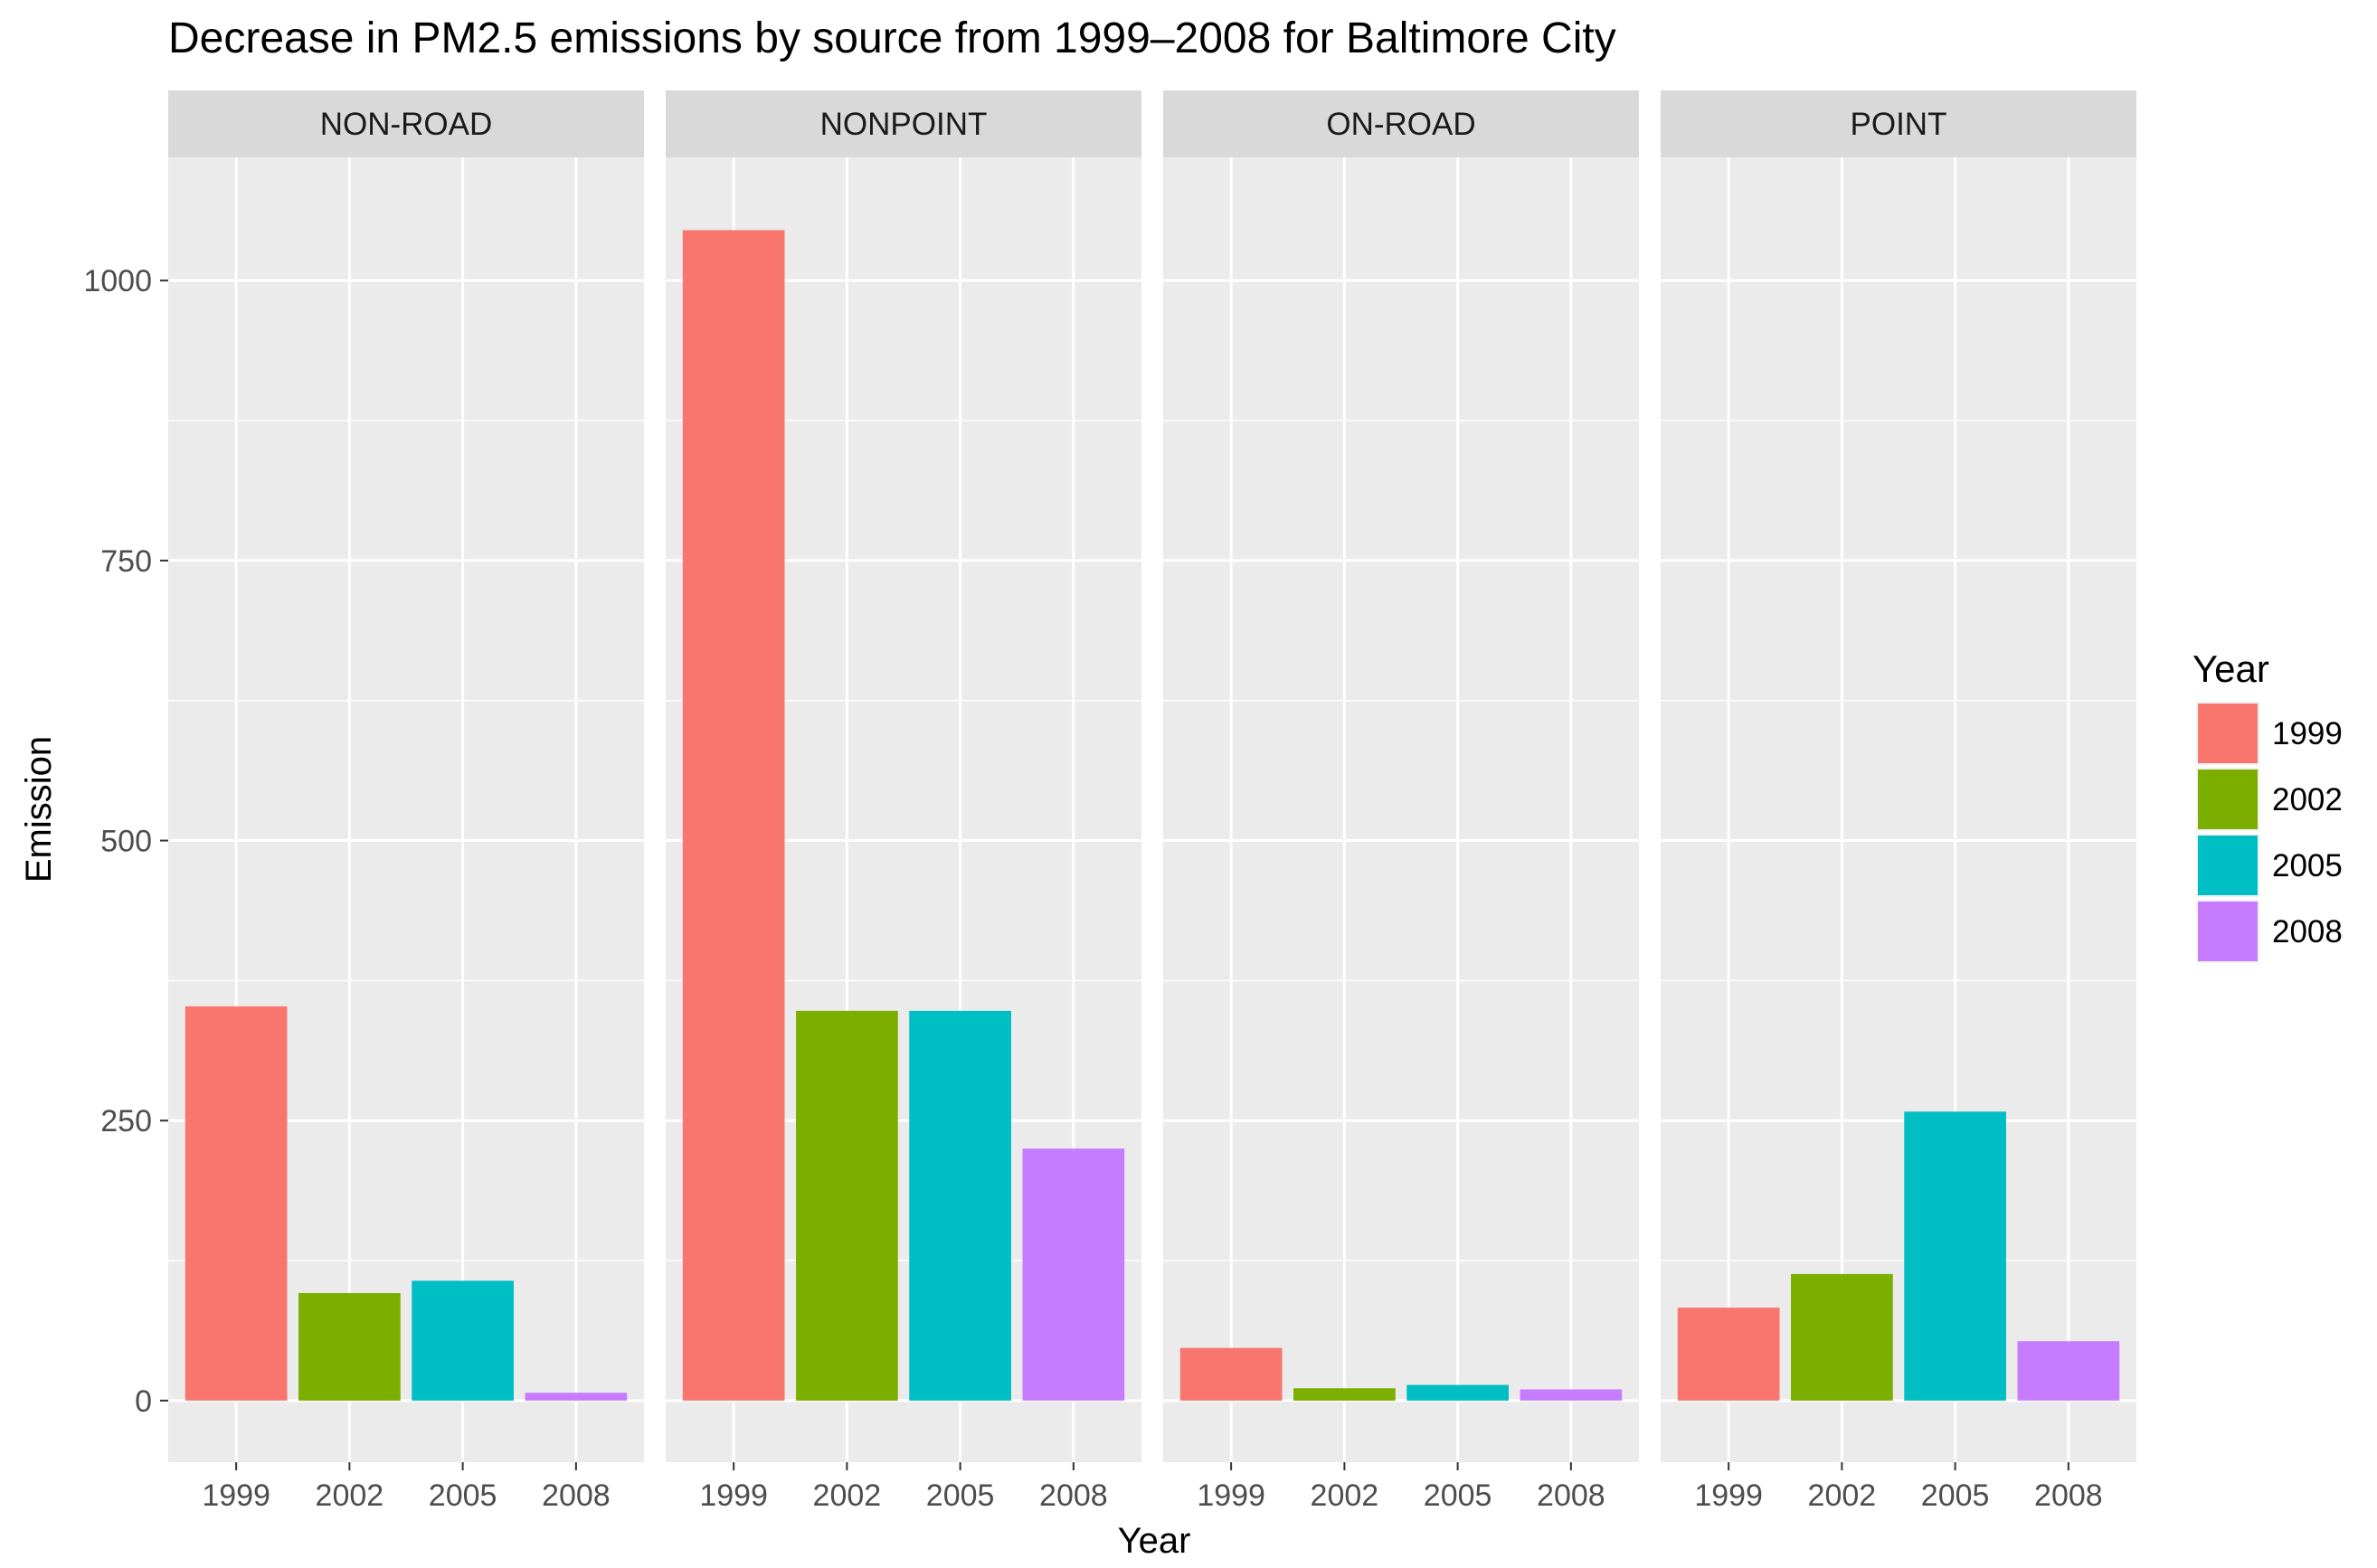 Image resolution: width=2377 pixels, height=1568 pixels. Describe the element at coordinates (117, 281) in the screenshot. I see `y-tick-label: 1000` at that location.